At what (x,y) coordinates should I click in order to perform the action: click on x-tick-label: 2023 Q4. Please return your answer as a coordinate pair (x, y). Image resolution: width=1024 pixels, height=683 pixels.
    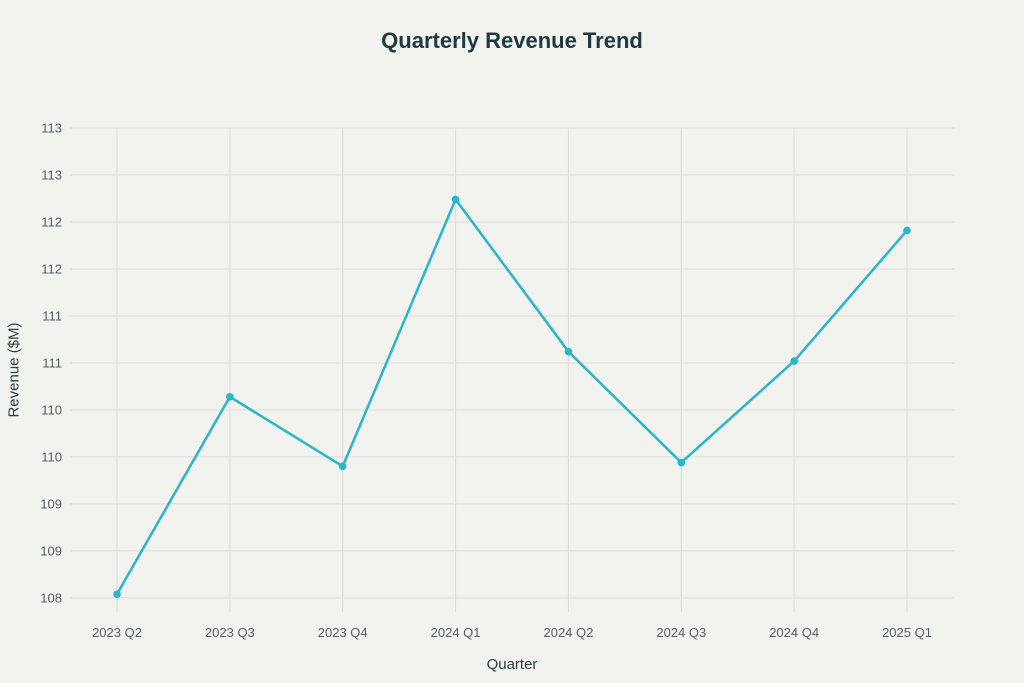
    Looking at the image, I should click on (343, 632).